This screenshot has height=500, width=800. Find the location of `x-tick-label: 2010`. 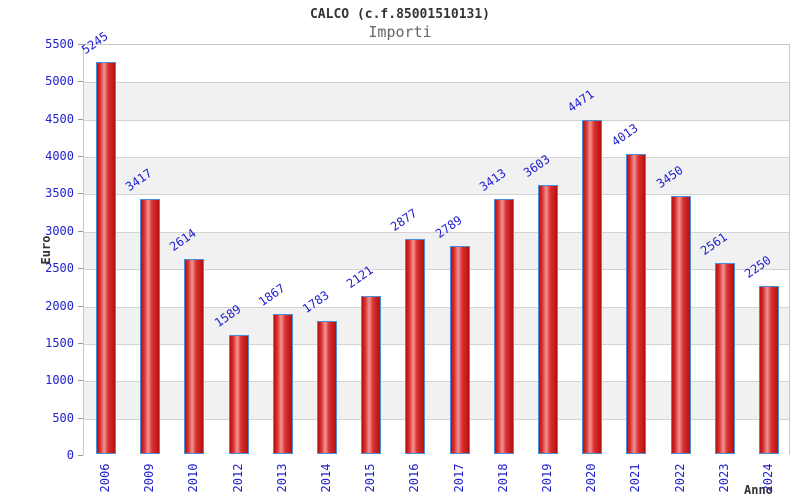

x-tick-label: 2010 is located at coordinates (193, 478).